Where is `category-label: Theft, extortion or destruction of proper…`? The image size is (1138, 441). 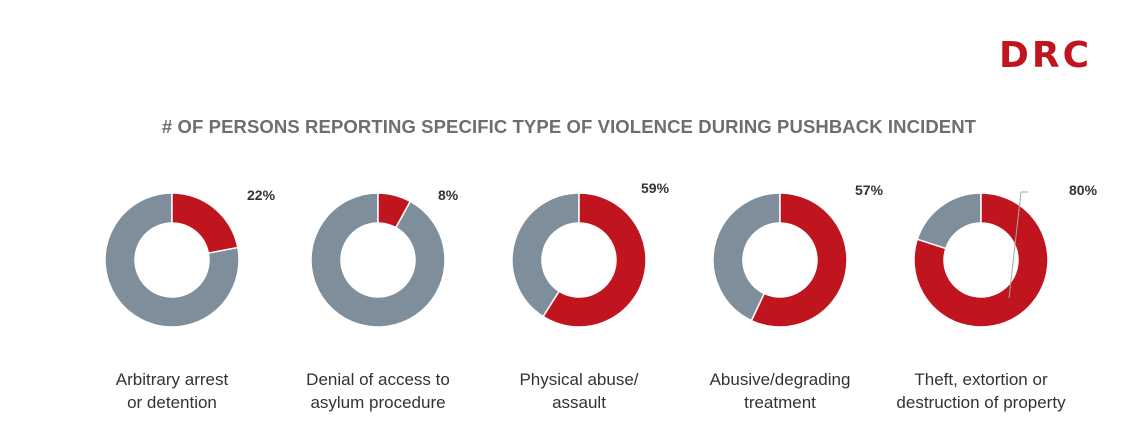
category-label: Theft, extortion or destruction of proper… is located at coordinates (981, 391).